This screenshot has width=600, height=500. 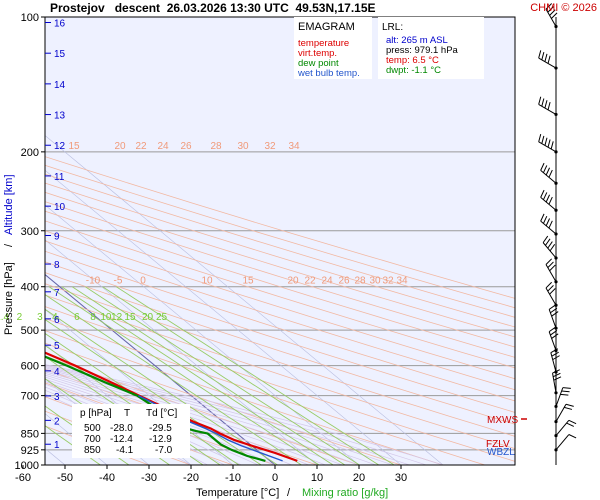 What do you see at coordinates (502, 420) in the screenshot?
I see `mxws-label: MXWS` at bounding box center [502, 420].